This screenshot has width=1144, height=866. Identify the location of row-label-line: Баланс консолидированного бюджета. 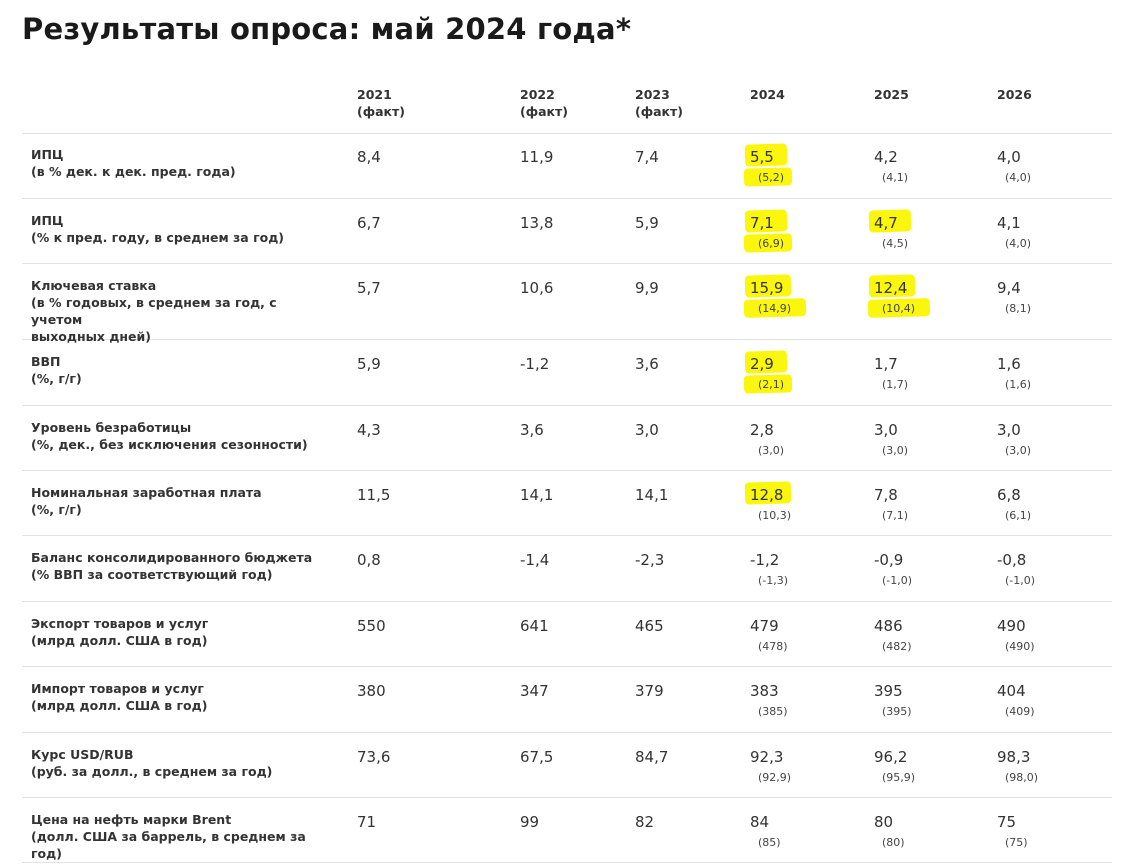
(172, 557).